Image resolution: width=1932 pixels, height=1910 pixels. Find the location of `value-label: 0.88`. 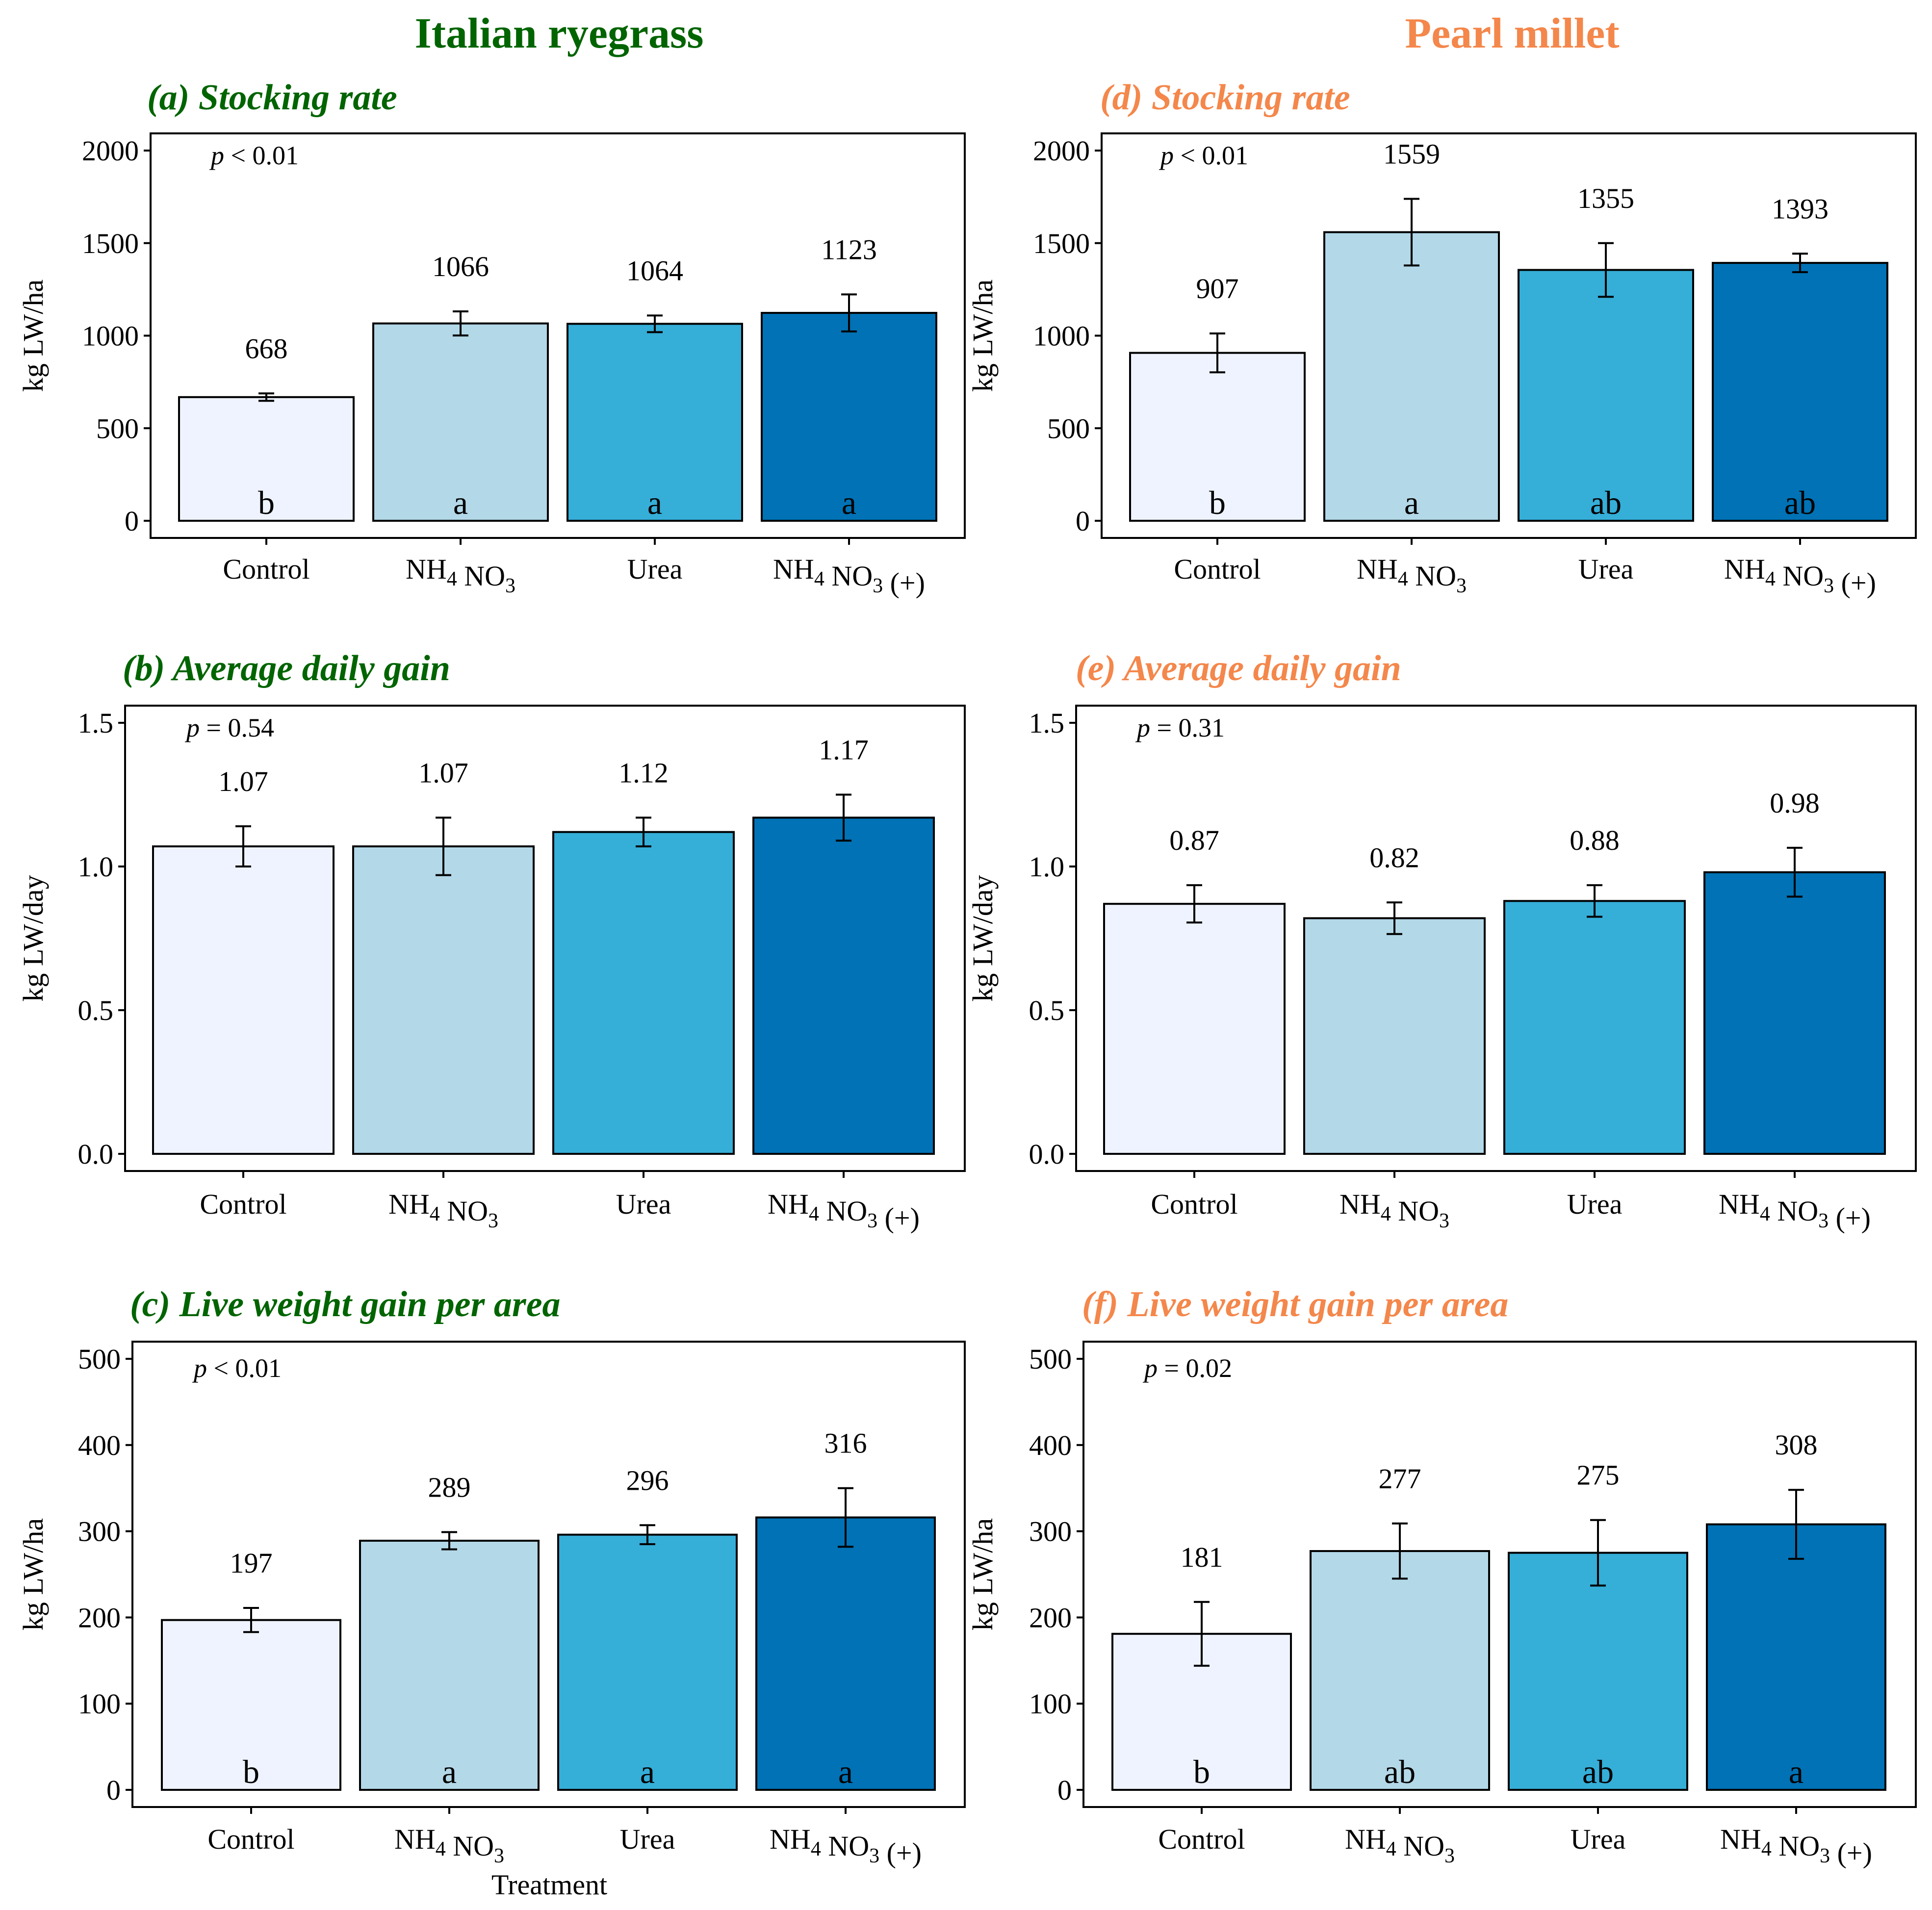

value-label: 0.88 is located at coordinates (1595, 840).